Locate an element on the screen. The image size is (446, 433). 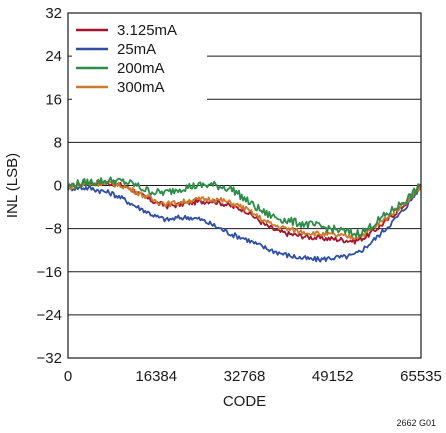
y-tick-label: 16 is located at coordinates (53, 99).